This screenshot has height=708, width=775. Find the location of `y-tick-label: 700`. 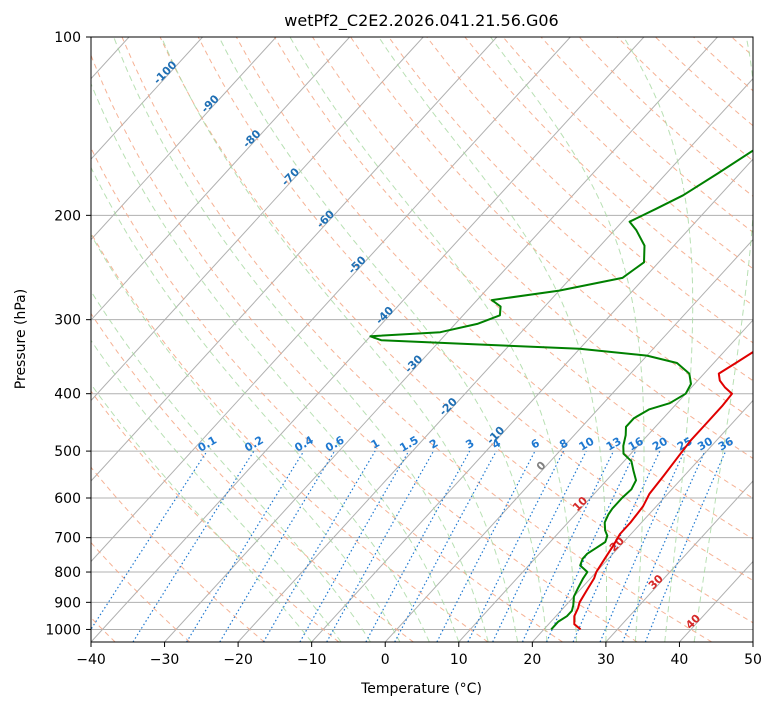

y-tick-label: 700 is located at coordinates (67, 539).